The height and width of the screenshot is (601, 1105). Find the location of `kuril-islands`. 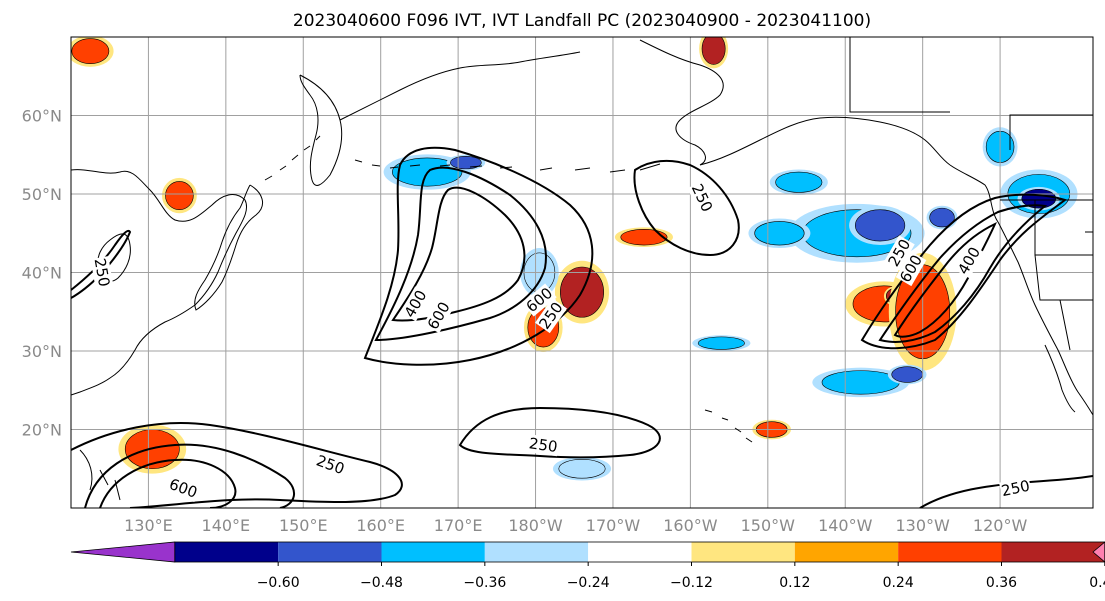

kuril-islands is located at coordinates (292, 158).